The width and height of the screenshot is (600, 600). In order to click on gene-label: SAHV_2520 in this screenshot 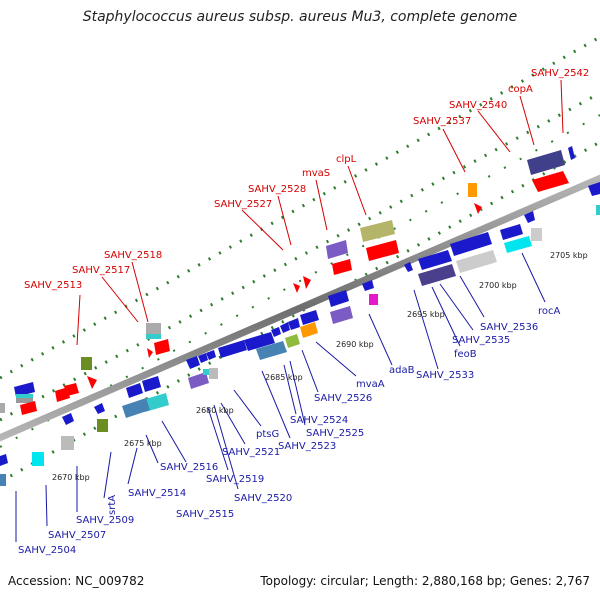, I will do `click(263, 498)`.